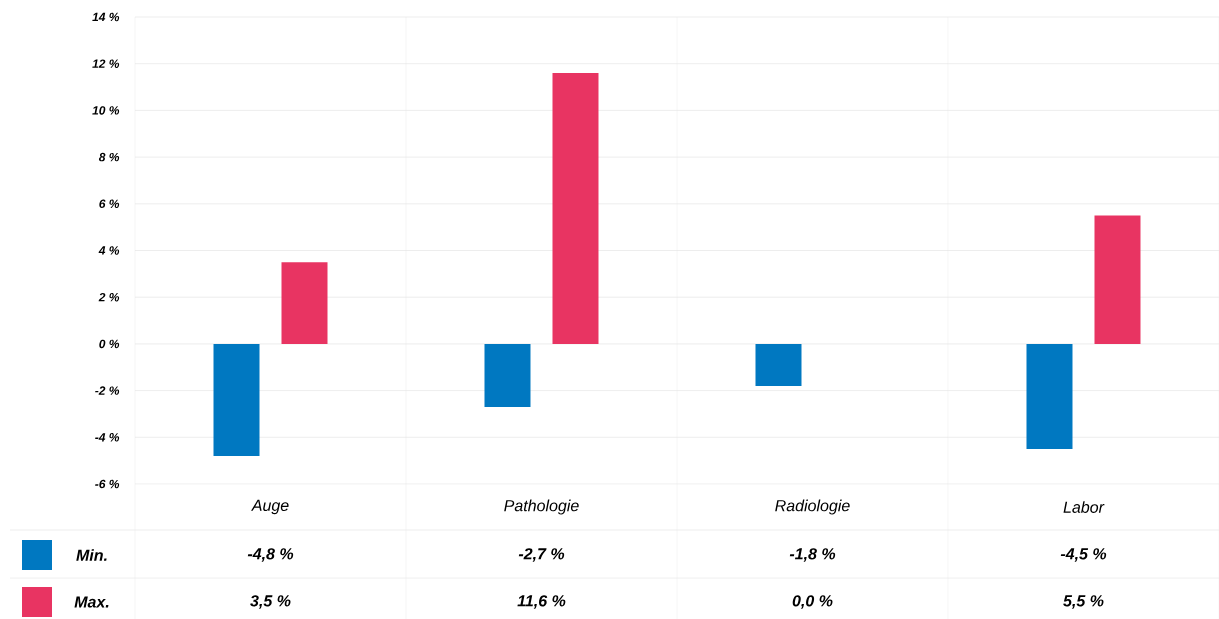  What do you see at coordinates (270, 602) in the screenshot?
I see `data-label: 3,5 %` at bounding box center [270, 602].